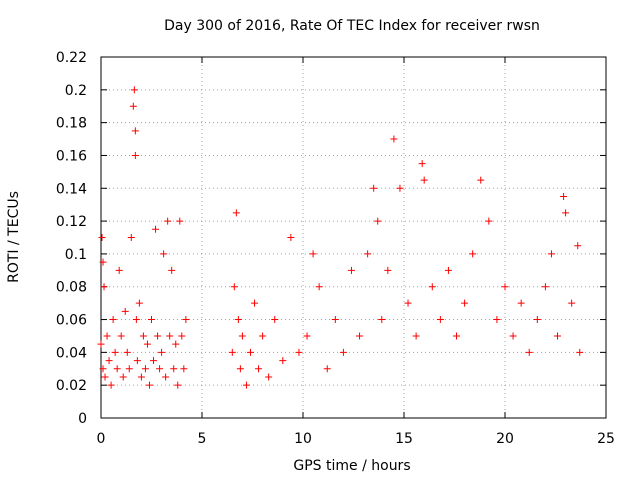  What do you see at coordinates (71, 156) in the screenshot?
I see `y-tick-label: 0.16` at bounding box center [71, 156].